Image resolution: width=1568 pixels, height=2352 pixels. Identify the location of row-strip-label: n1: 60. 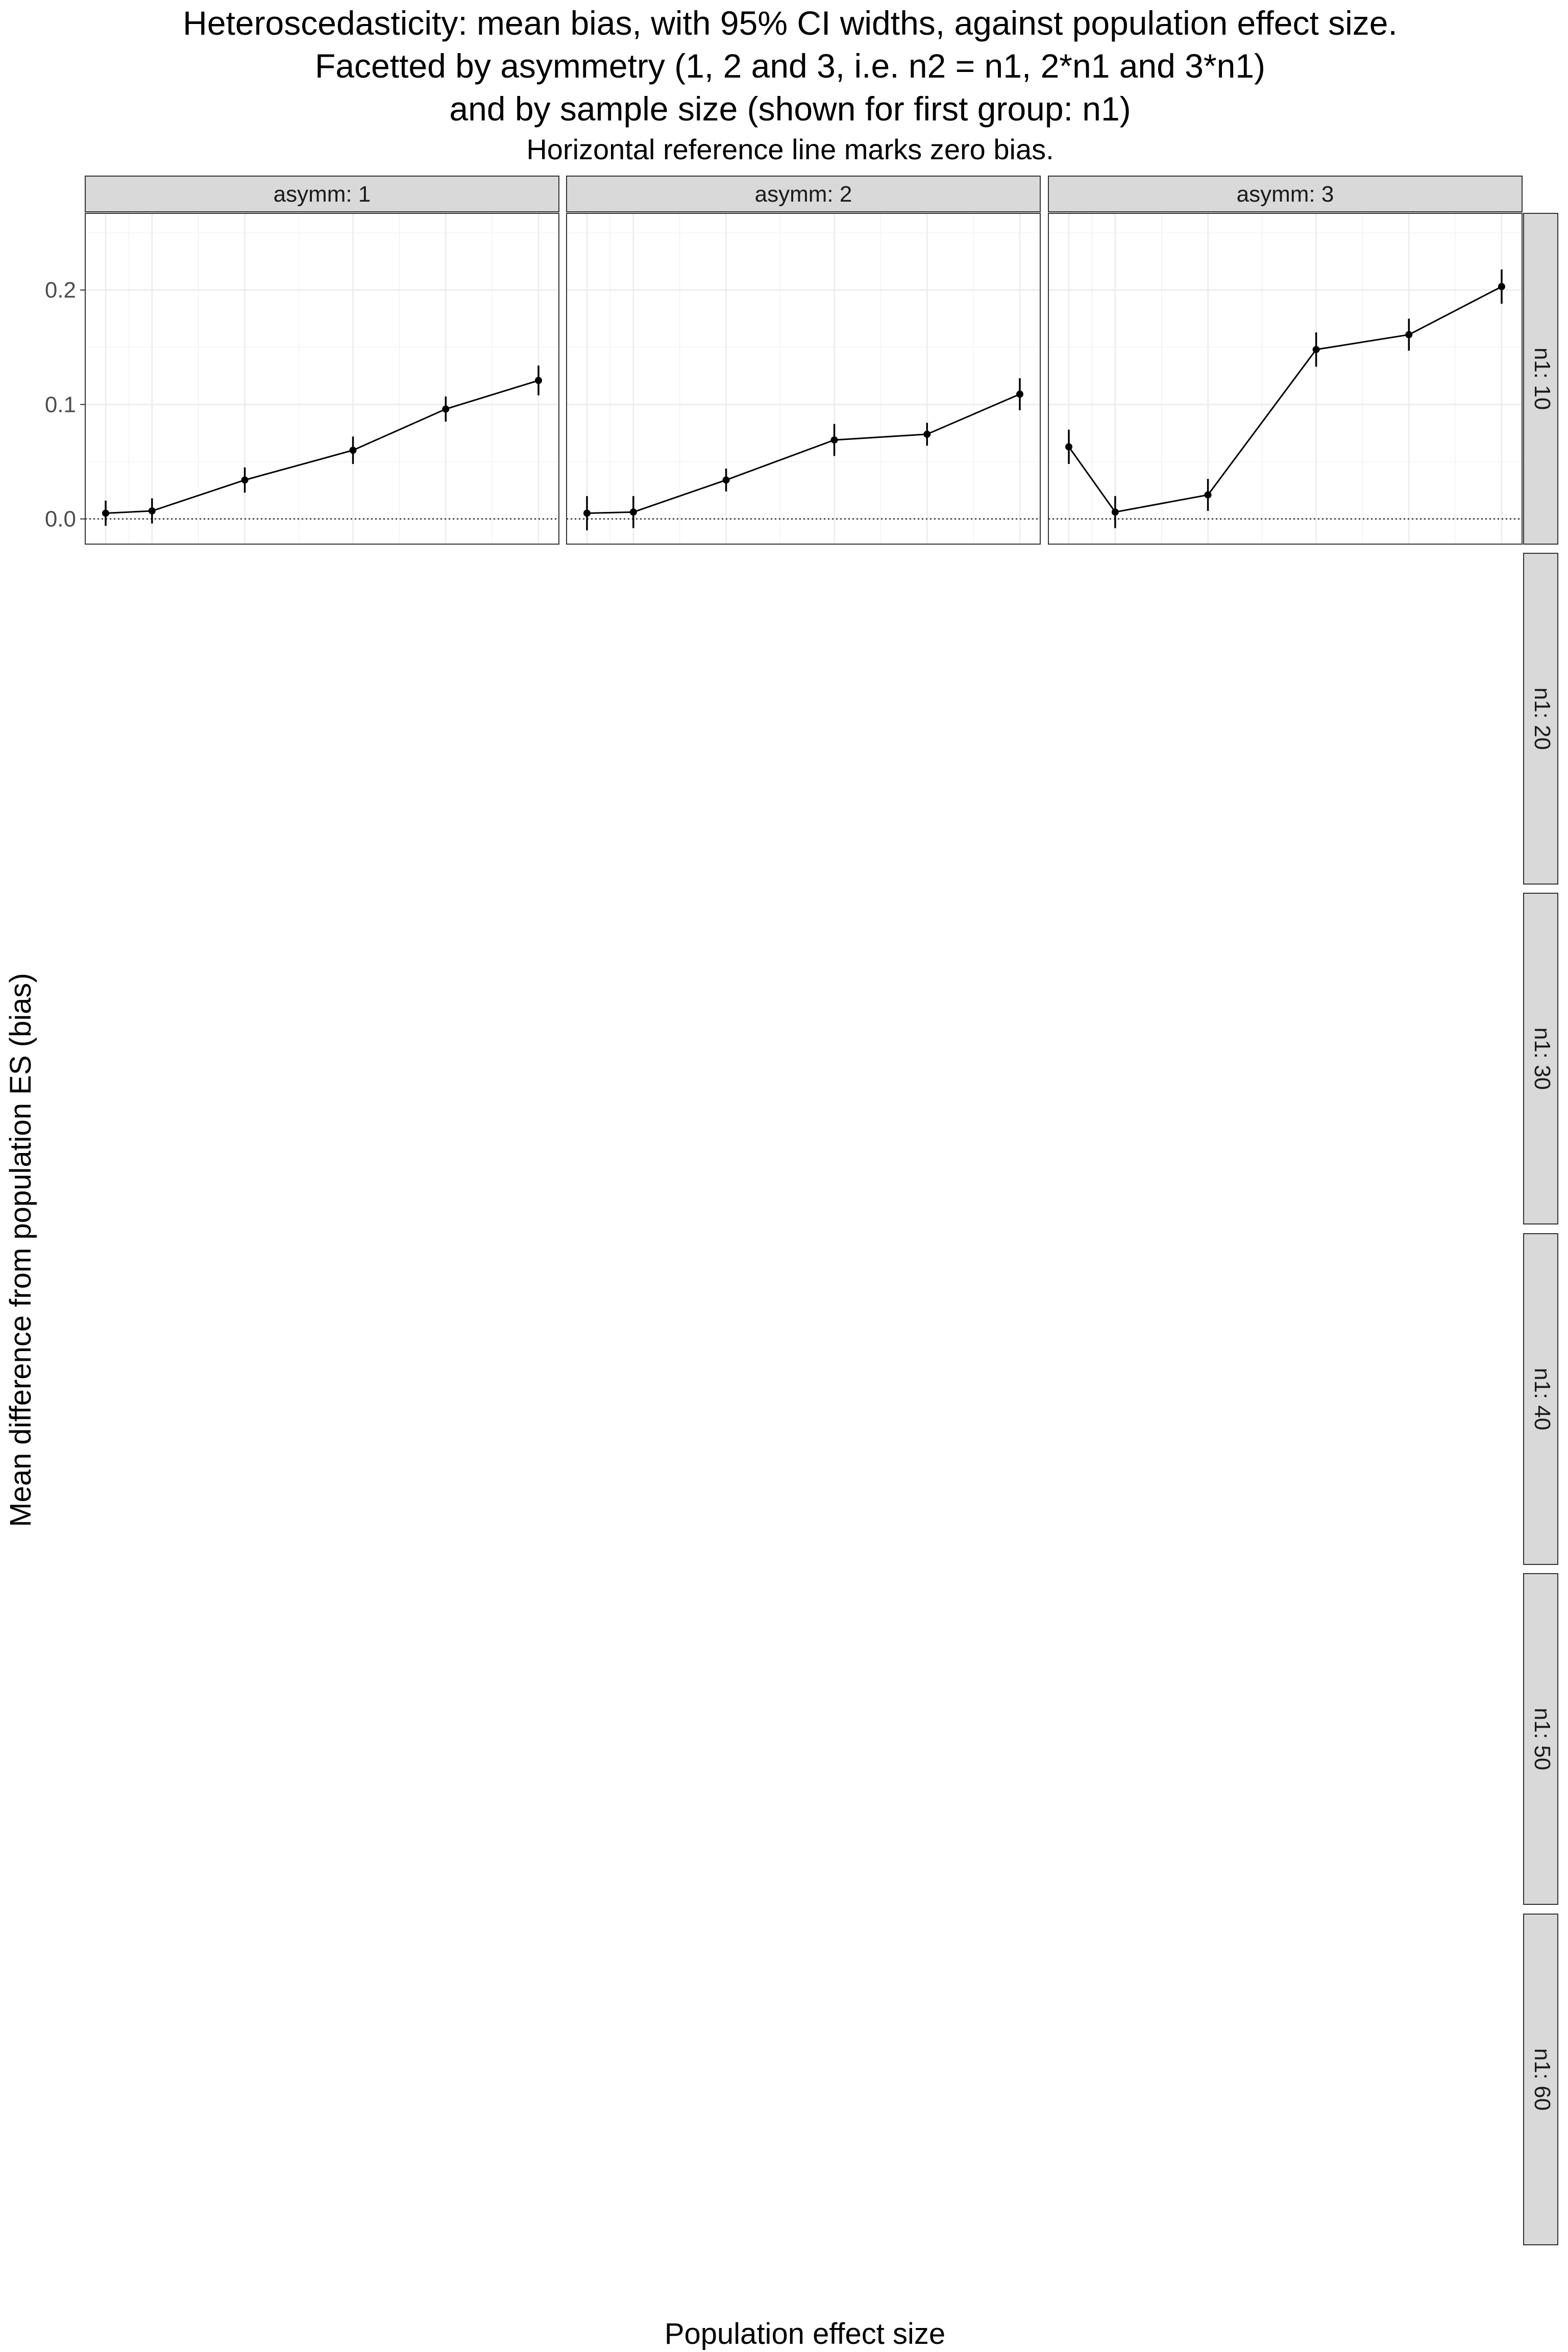
(1542, 2079).